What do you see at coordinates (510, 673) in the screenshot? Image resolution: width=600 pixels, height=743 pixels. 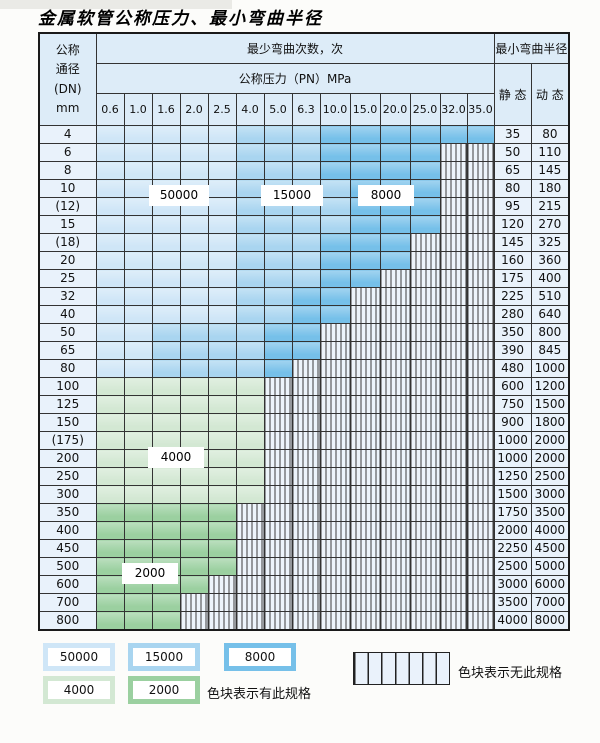 I see `legend-no-spec-text: 色块表示无此规格` at bounding box center [510, 673].